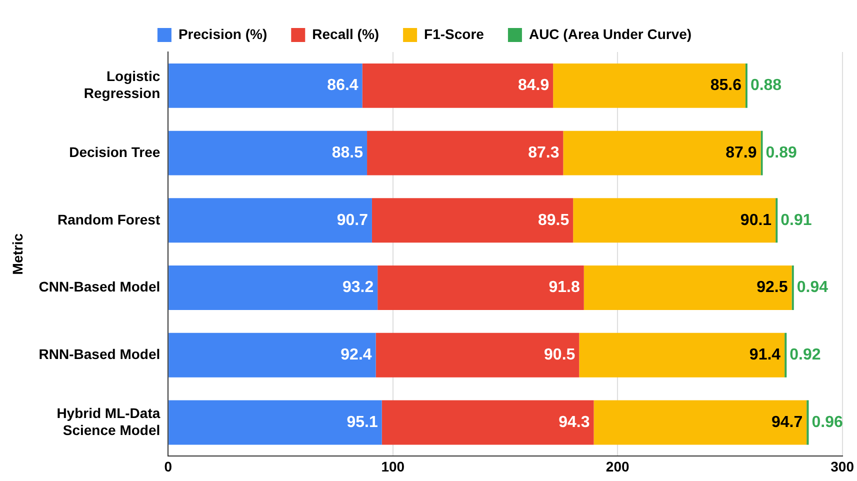 The width and height of the screenshot is (857, 481). What do you see at coordinates (108, 219) in the screenshot?
I see `y-tick-label: Random Forest` at bounding box center [108, 219].